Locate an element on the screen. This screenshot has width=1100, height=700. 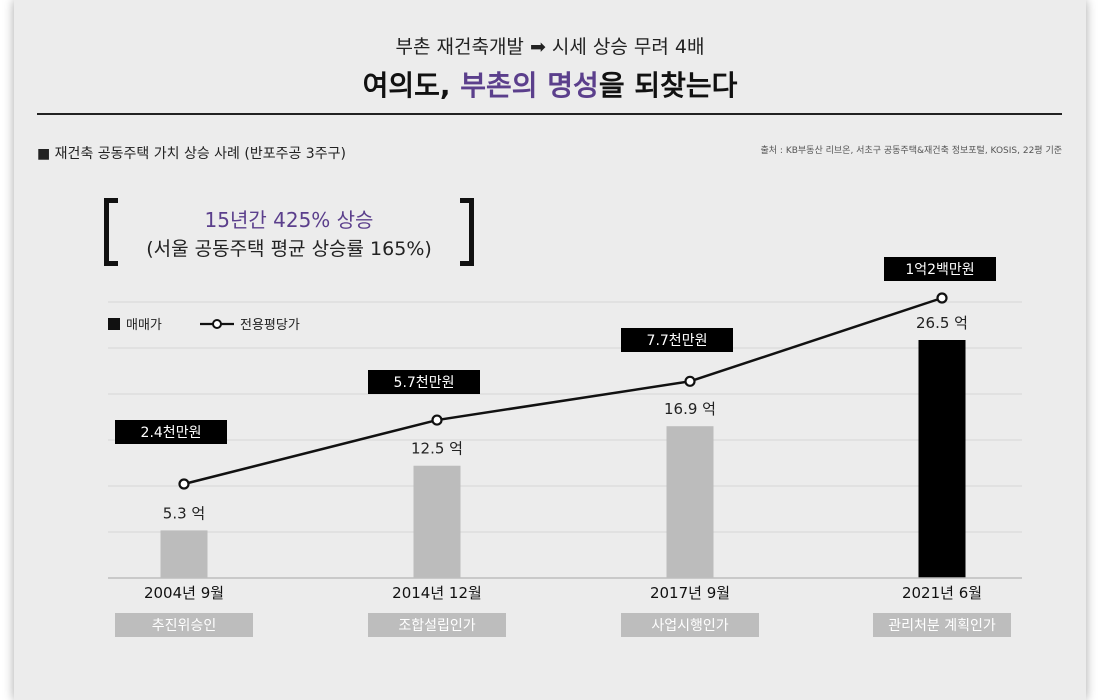
bar-value-label-2: 16.9 억 is located at coordinates (690, 409).